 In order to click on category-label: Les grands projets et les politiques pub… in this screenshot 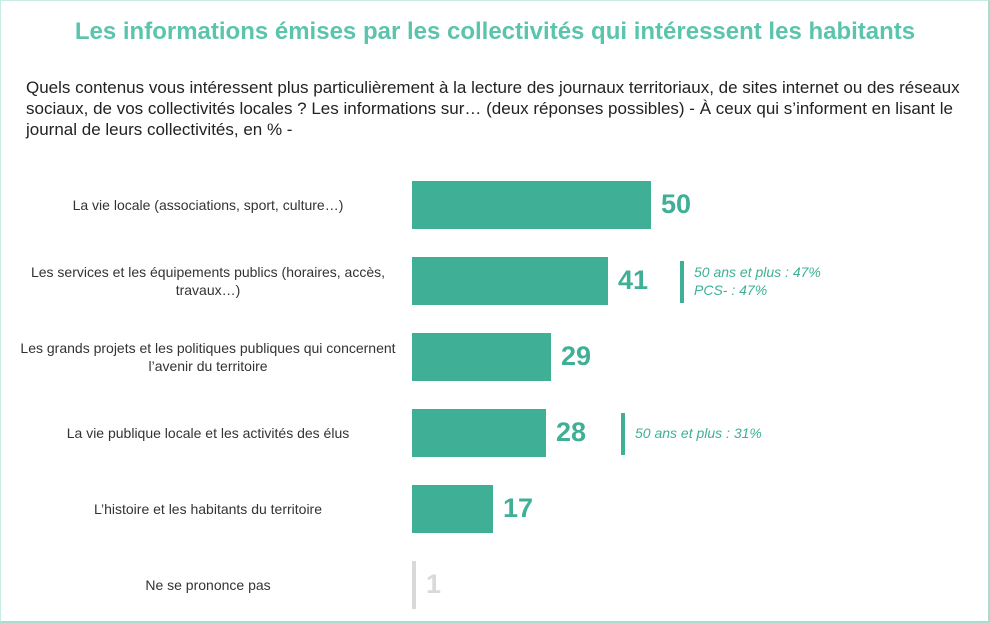, I will do `click(208, 357)`.